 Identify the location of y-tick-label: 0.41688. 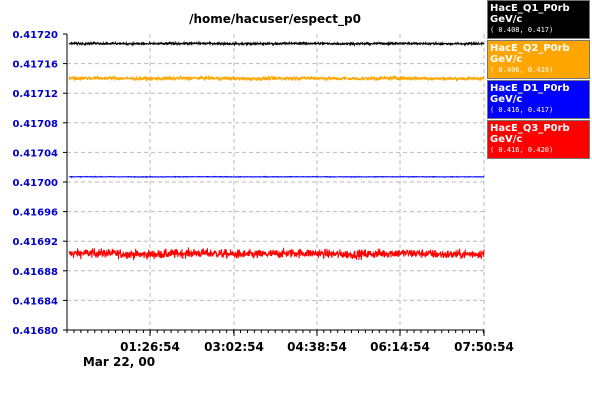
(35, 272).